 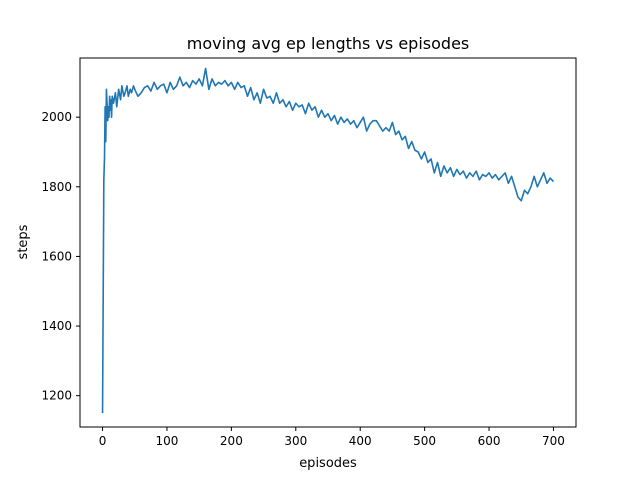 What do you see at coordinates (553, 441) in the screenshot?
I see `x-tick-label: 700` at bounding box center [553, 441].